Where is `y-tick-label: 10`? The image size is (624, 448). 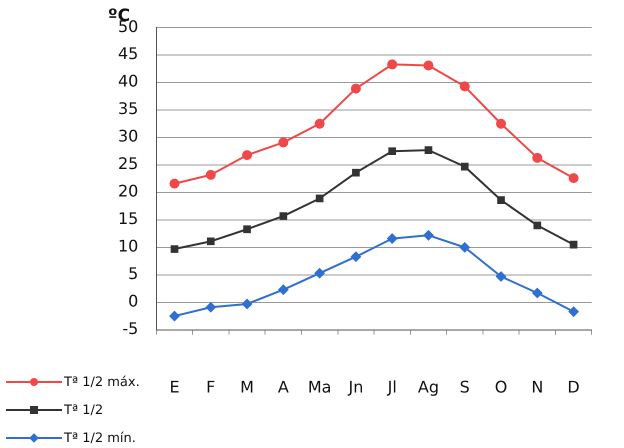 y-tick-label: 10 is located at coordinates (128, 246).